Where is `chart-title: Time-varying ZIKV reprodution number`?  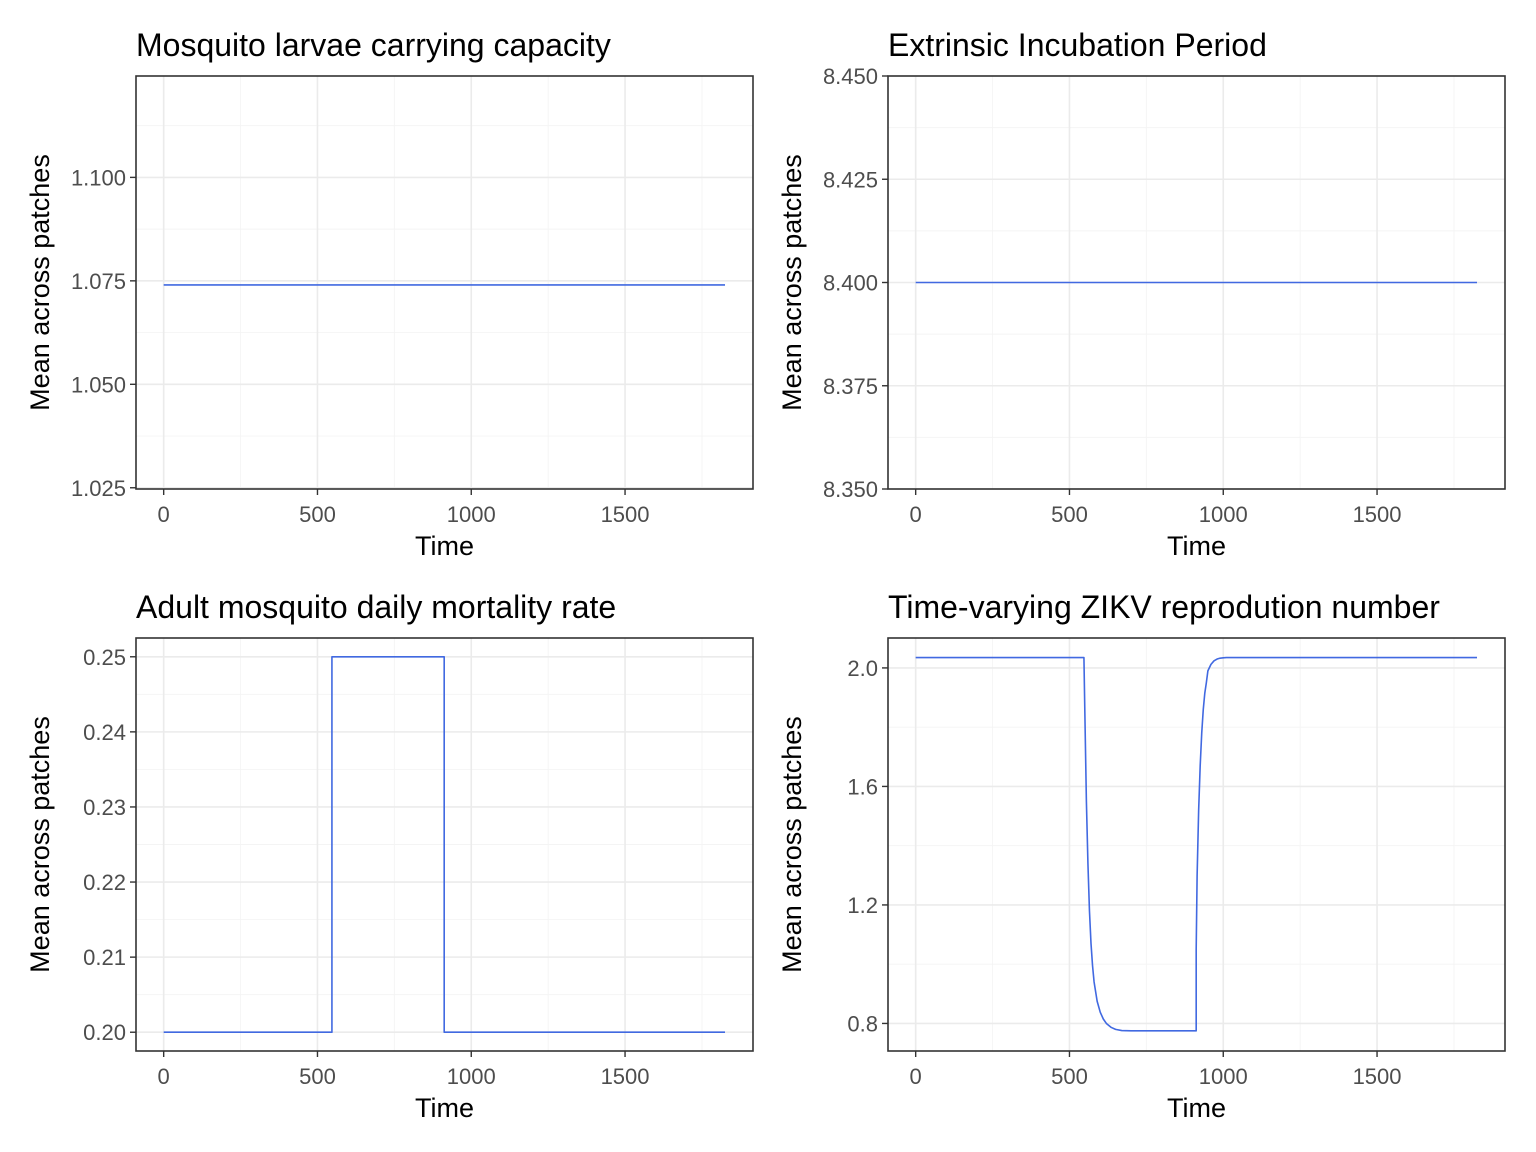
chart-title: Time-varying ZIKV reprodution number is located at coordinates (1164, 607).